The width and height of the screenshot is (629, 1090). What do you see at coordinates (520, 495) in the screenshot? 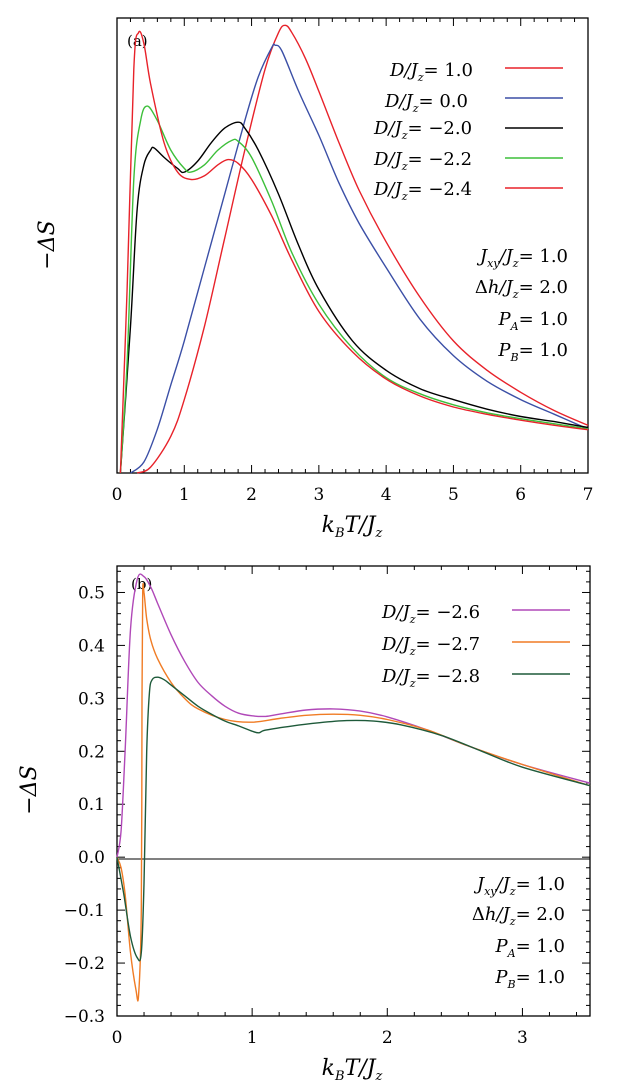
I see `x-tick-label: 6` at bounding box center [520, 495].